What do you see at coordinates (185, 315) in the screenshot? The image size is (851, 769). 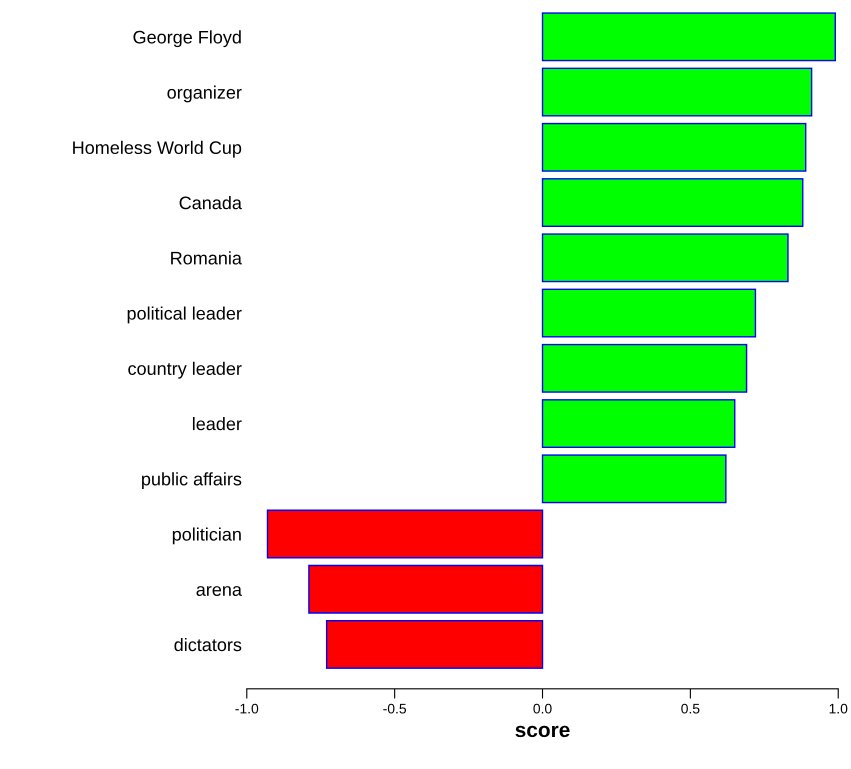 I see `y-tick-label: political leader` at bounding box center [185, 315].